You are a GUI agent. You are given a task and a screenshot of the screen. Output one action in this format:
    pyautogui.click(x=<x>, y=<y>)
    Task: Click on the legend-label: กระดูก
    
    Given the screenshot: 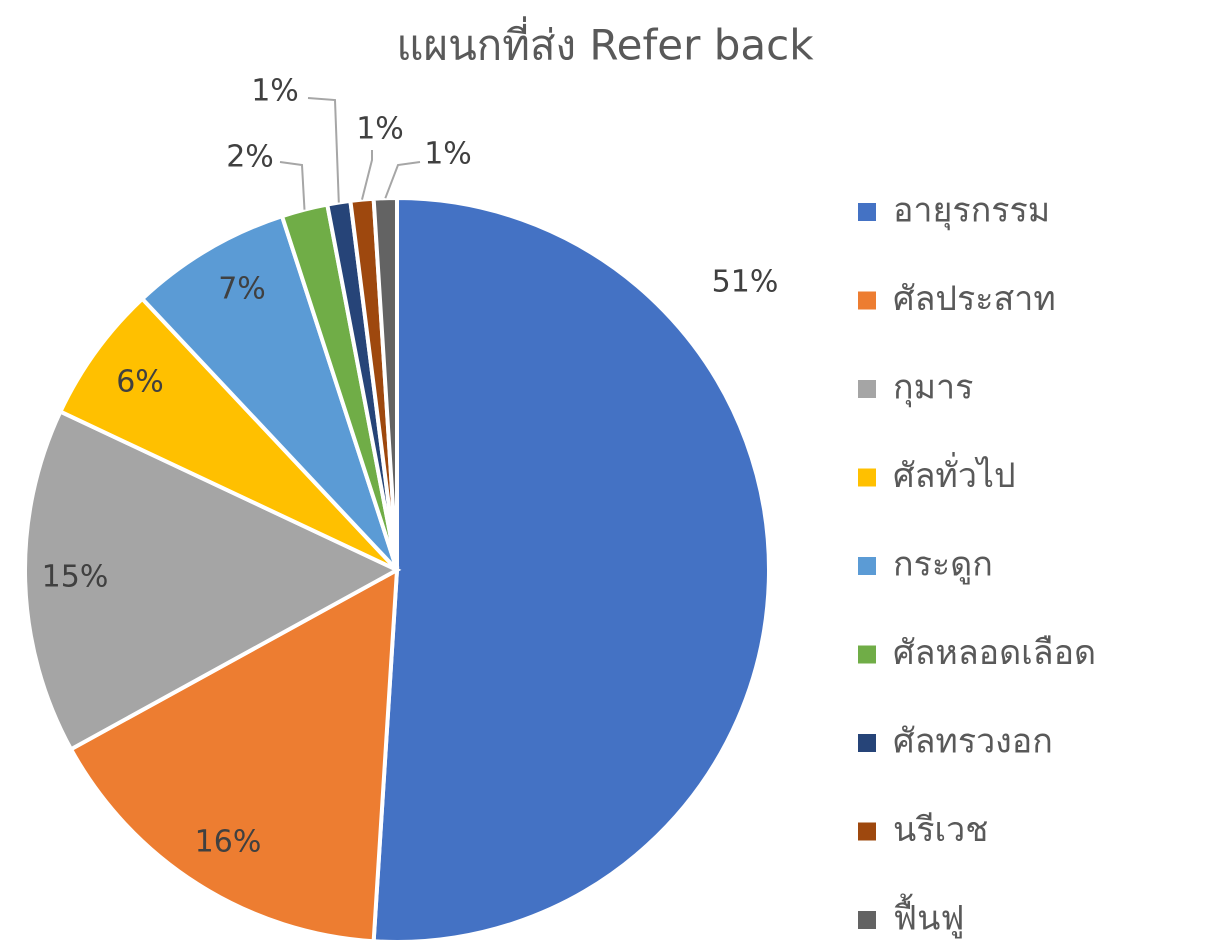 What is the action you would take?
    pyautogui.click(x=943, y=565)
    